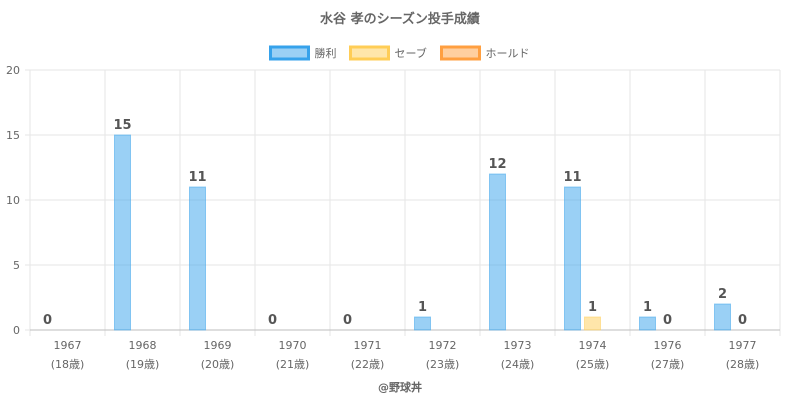  What do you see at coordinates (218, 345) in the screenshot?
I see `x-tick-label: 1969` at bounding box center [218, 345].